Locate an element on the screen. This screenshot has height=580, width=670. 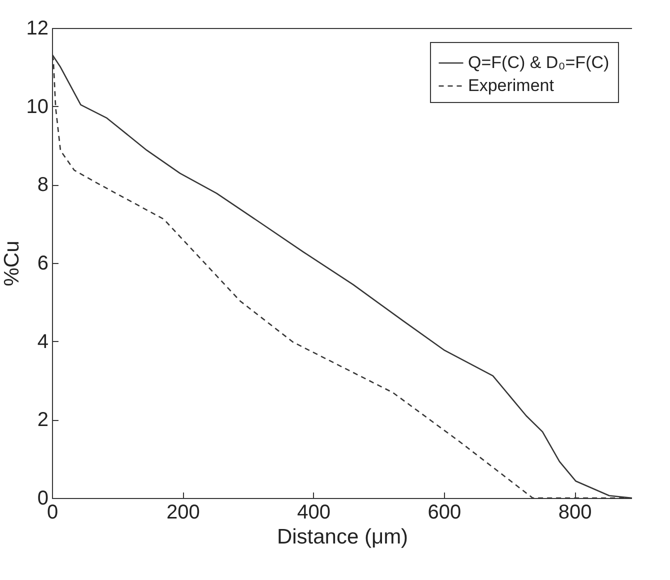
x-tick-label: 400 is located at coordinates (313, 513).